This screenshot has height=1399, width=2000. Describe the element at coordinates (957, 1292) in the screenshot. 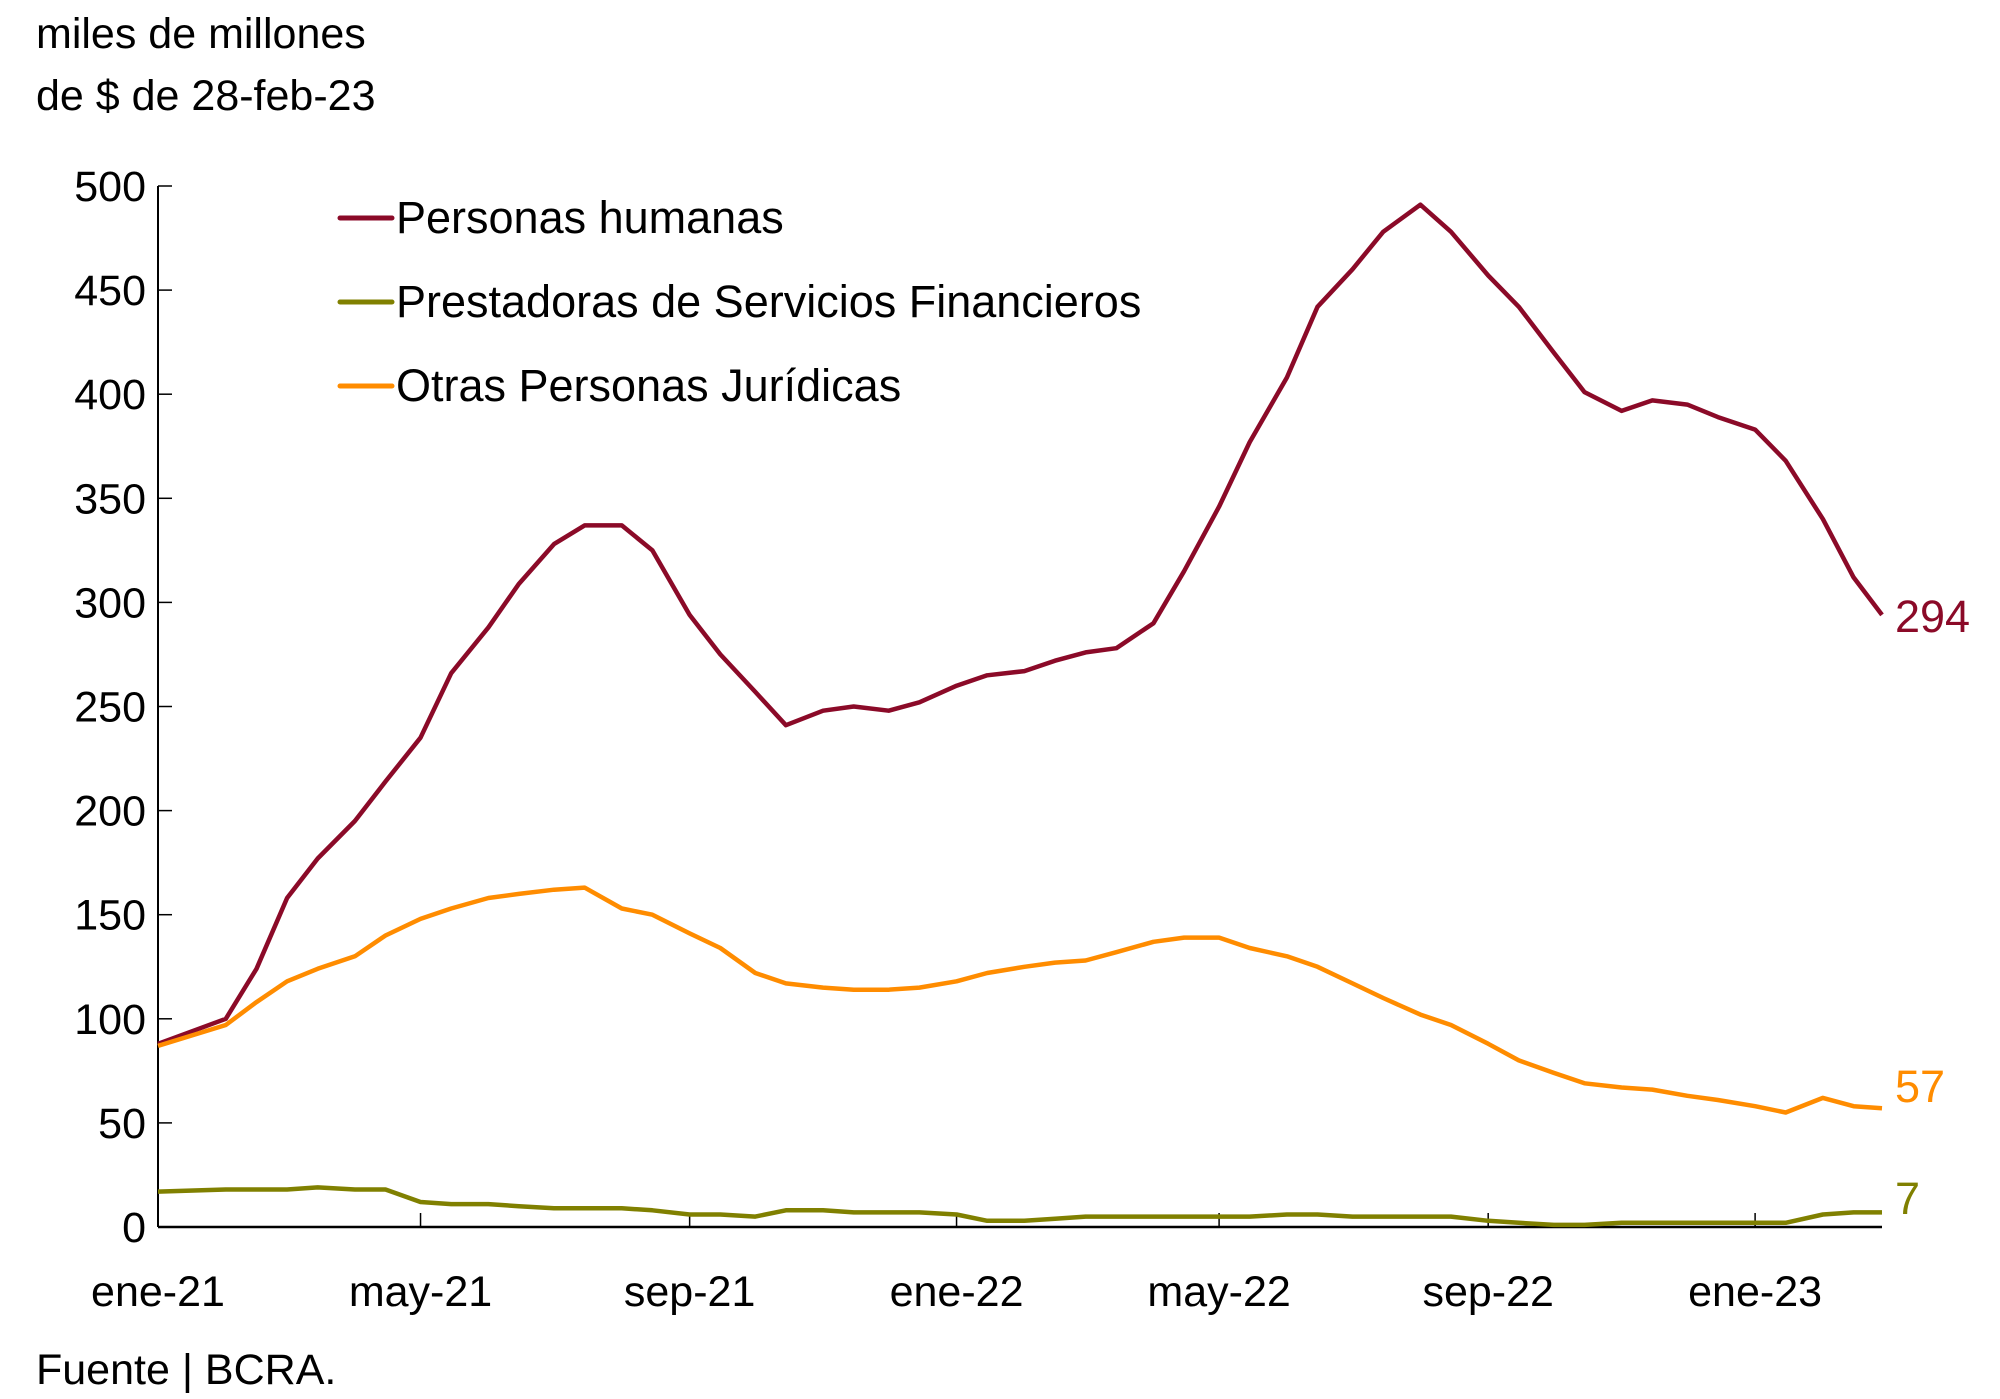

I see `x-tick-label: ene-22` at that location.